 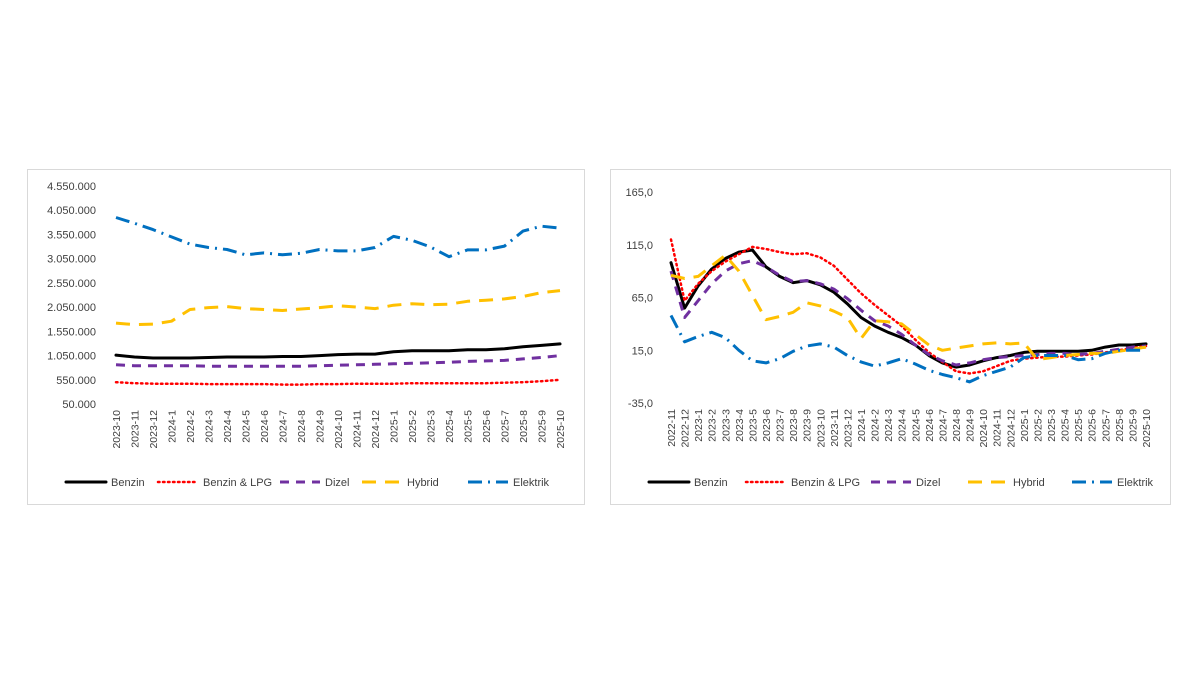 I want to click on right-legend-label-benzin: Benzin, so click(x=711, y=483).